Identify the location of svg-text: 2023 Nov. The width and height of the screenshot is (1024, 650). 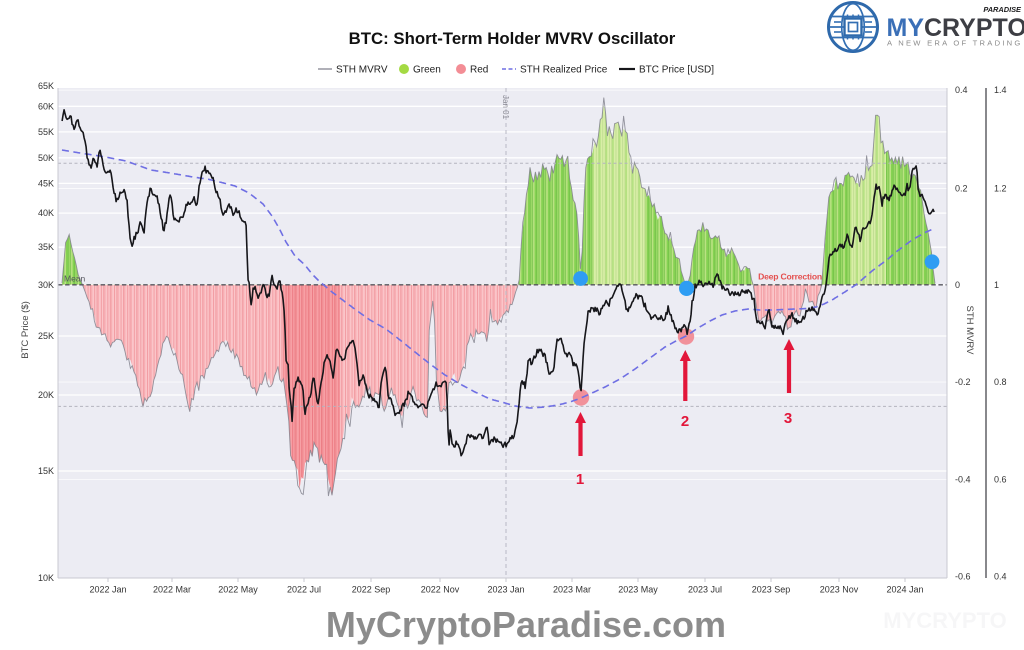
(839, 590).